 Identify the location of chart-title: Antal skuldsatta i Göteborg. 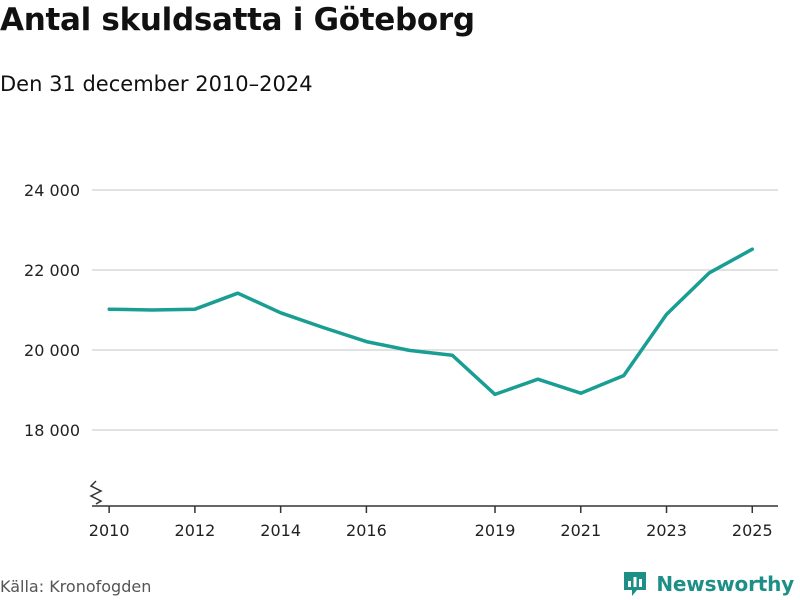
(237, 20).